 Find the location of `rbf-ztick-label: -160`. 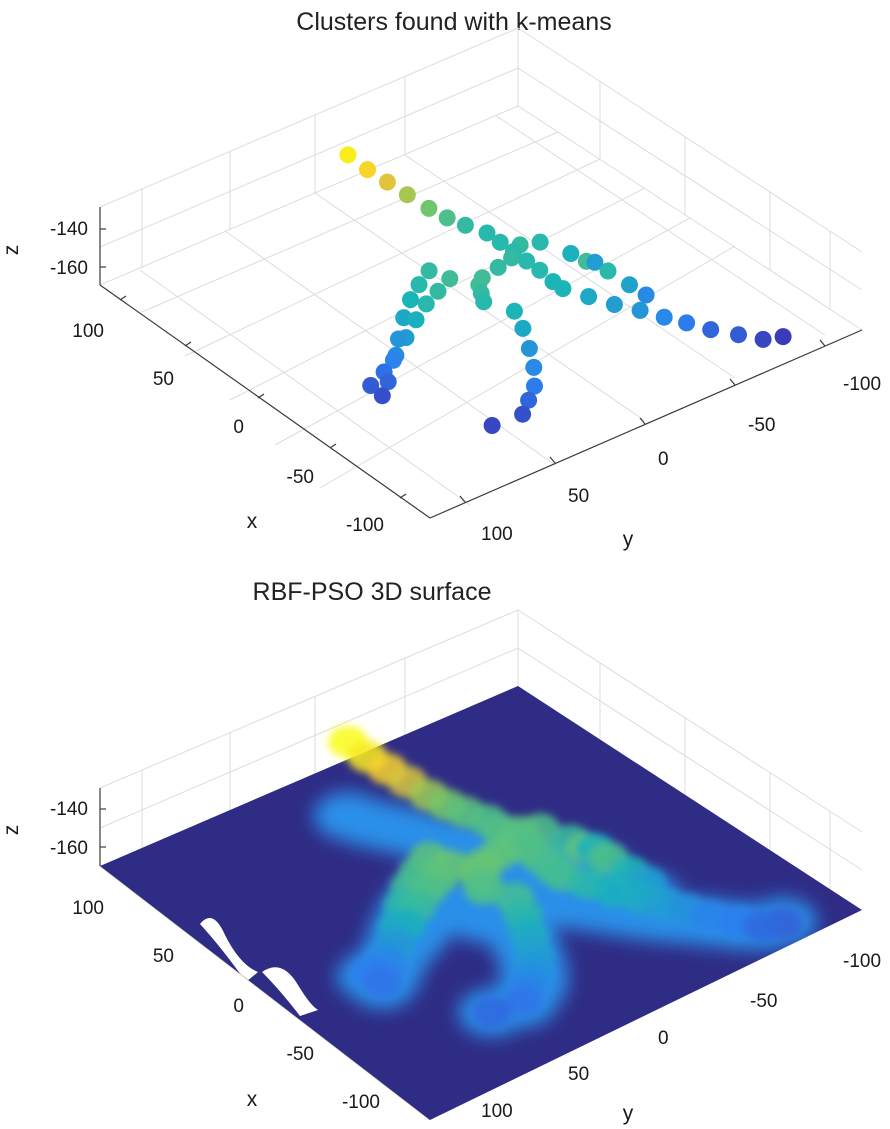

rbf-ztick-label: -160 is located at coordinates (69, 848).